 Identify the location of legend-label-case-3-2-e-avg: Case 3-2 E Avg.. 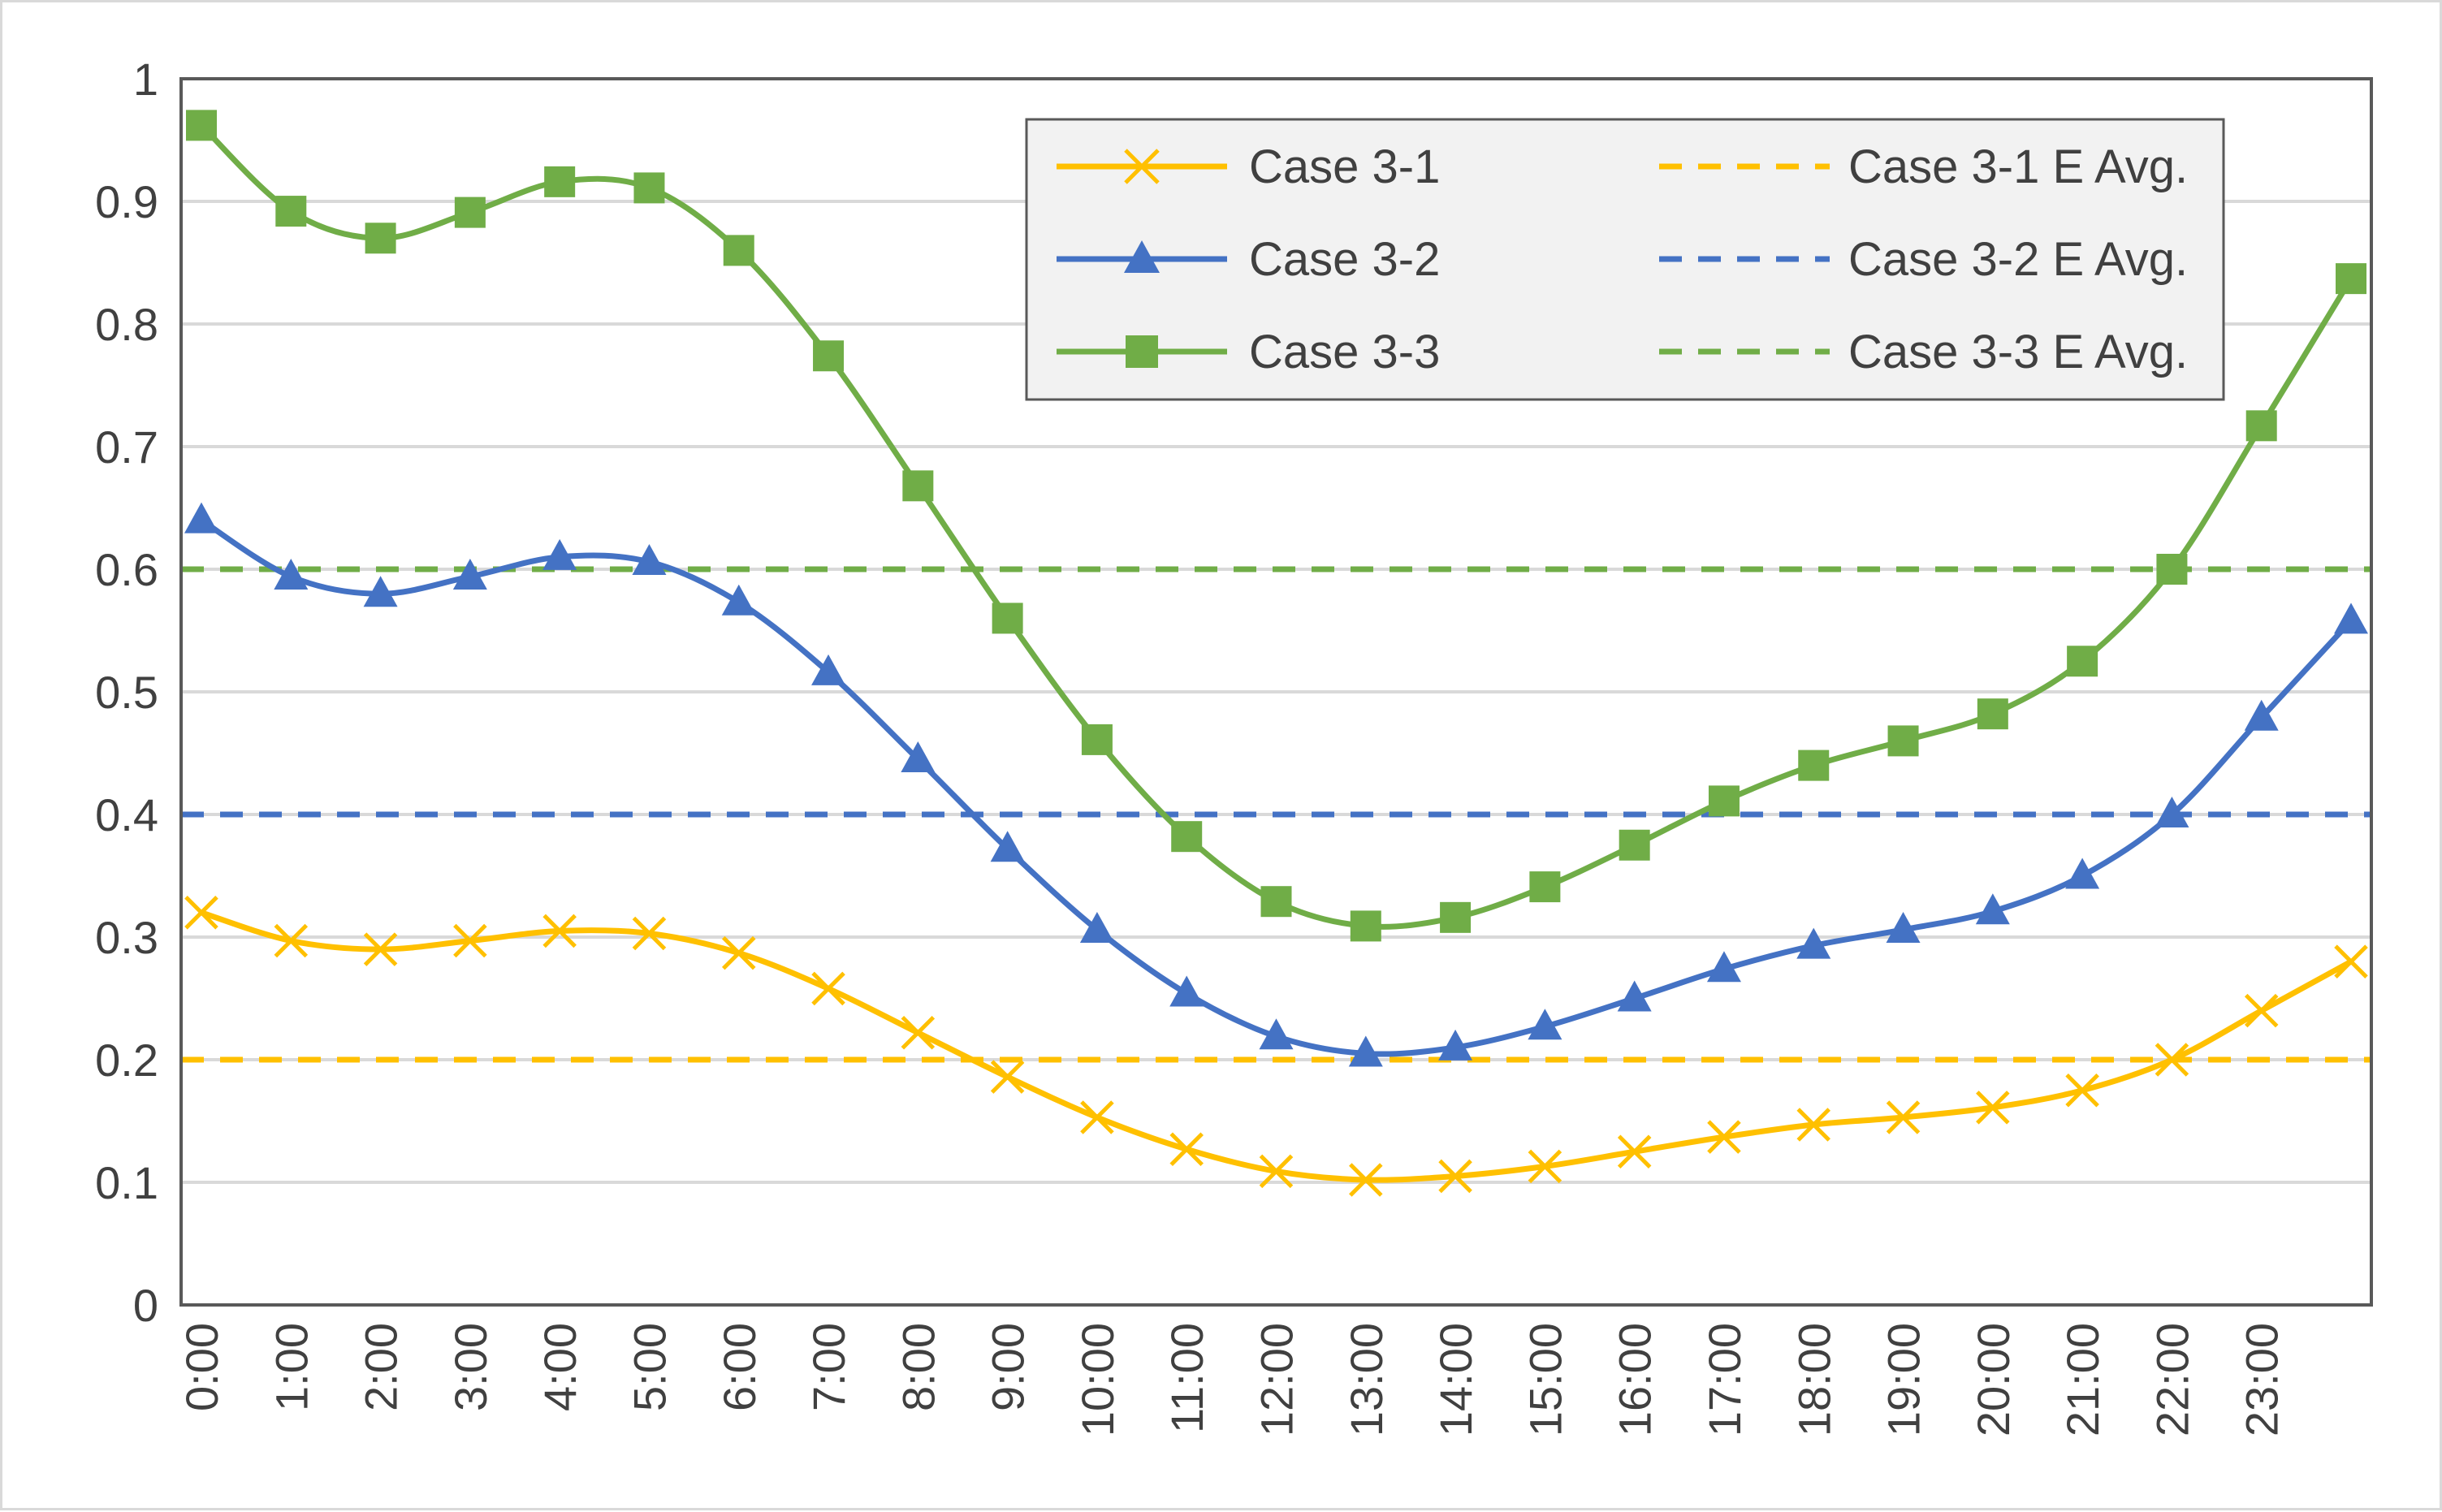
(2018, 259).